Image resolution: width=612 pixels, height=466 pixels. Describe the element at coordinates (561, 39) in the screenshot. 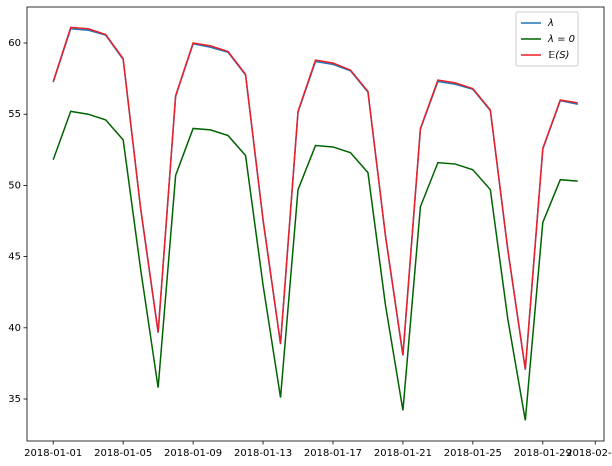

I see `legend-label: λ = 0` at that location.